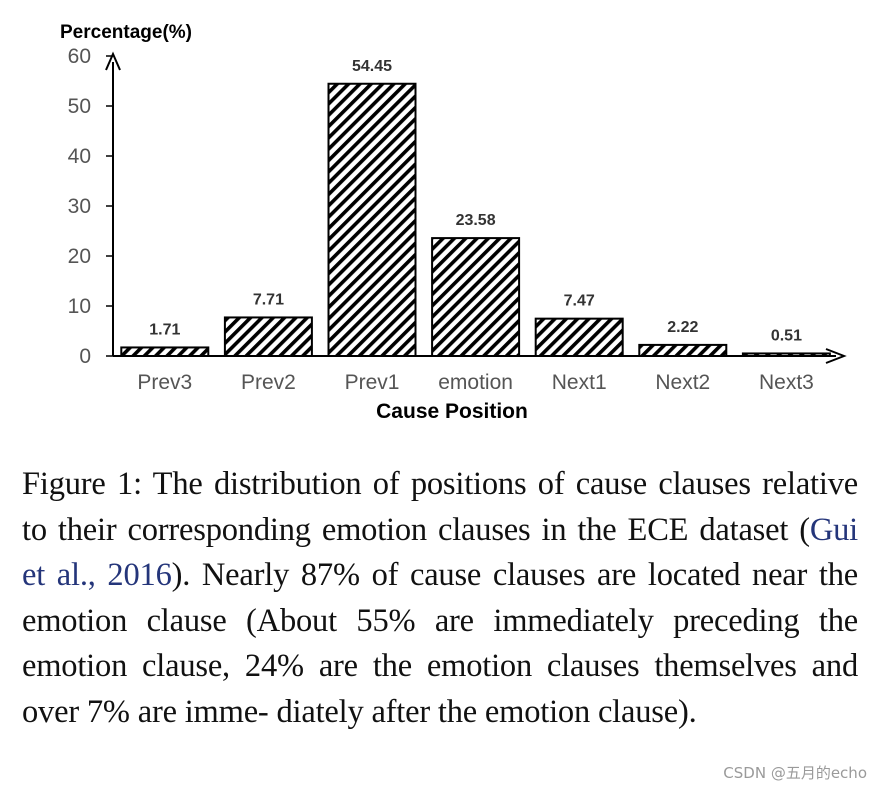 Image resolution: width=881 pixels, height=789 pixels. I want to click on category-label-next1: Next1, so click(579, 382).